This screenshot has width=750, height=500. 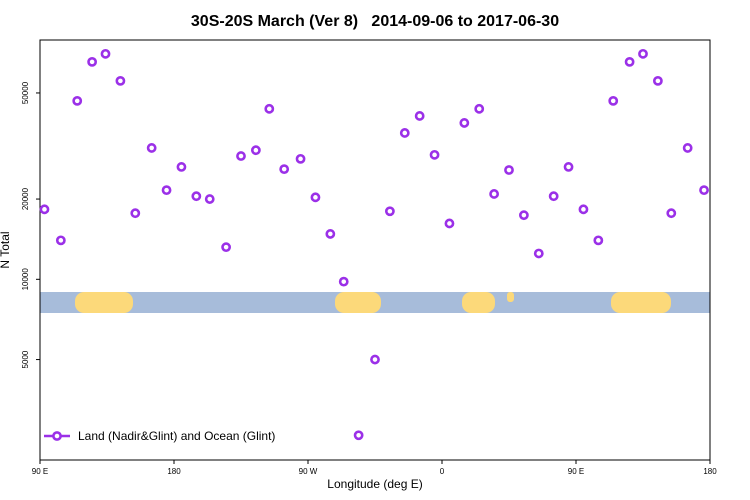 I want to click on y-tick-label: 10000, so click(x=25, y=279).